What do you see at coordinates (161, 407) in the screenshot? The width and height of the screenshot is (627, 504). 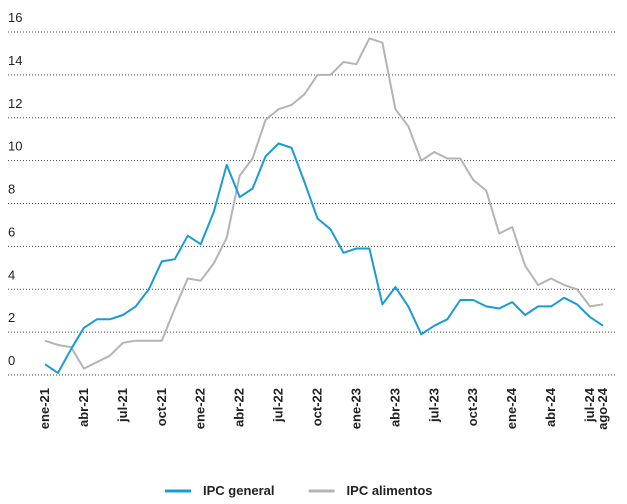 I see `x-tick-label: oct-21` at bounding box center [161, 407].